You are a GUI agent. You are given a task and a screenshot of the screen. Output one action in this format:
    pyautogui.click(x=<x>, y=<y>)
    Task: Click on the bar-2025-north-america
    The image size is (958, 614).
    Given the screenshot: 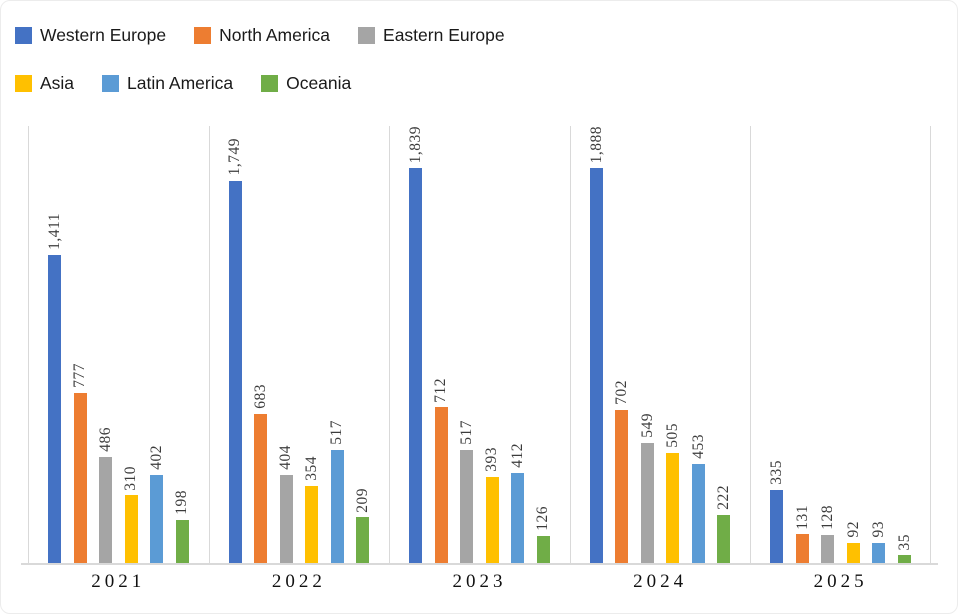 What is the action you would take?
    pyautogui.click(x=802, y=548)
    